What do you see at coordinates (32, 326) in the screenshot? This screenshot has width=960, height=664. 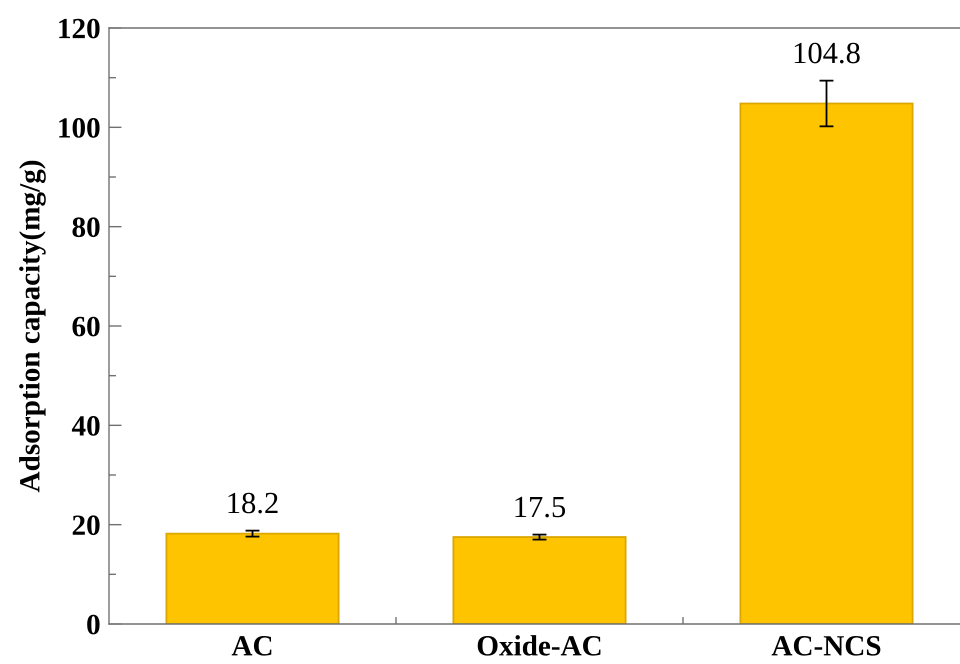 I see `y-axis-title: Adsorption capacity(mg/g)` at bounding box center [32, 326].